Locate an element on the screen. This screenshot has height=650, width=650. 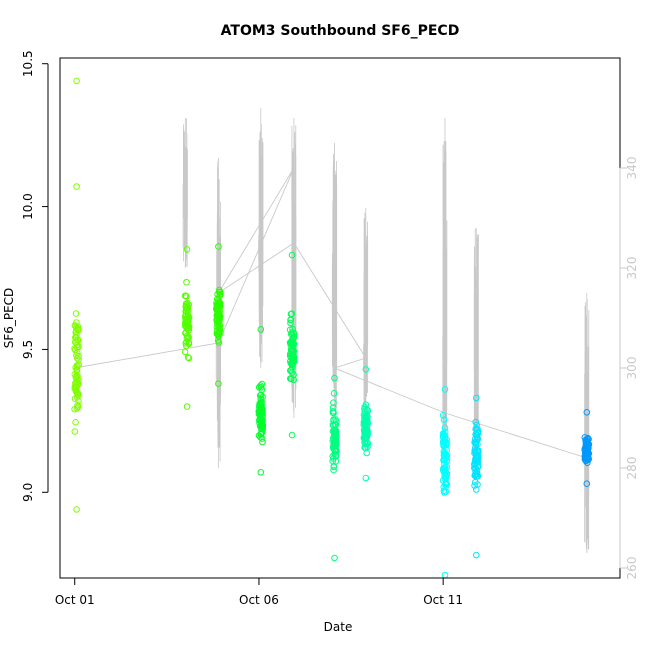
x-tick-label: Oct 06 is located at coordinates (259, 600).